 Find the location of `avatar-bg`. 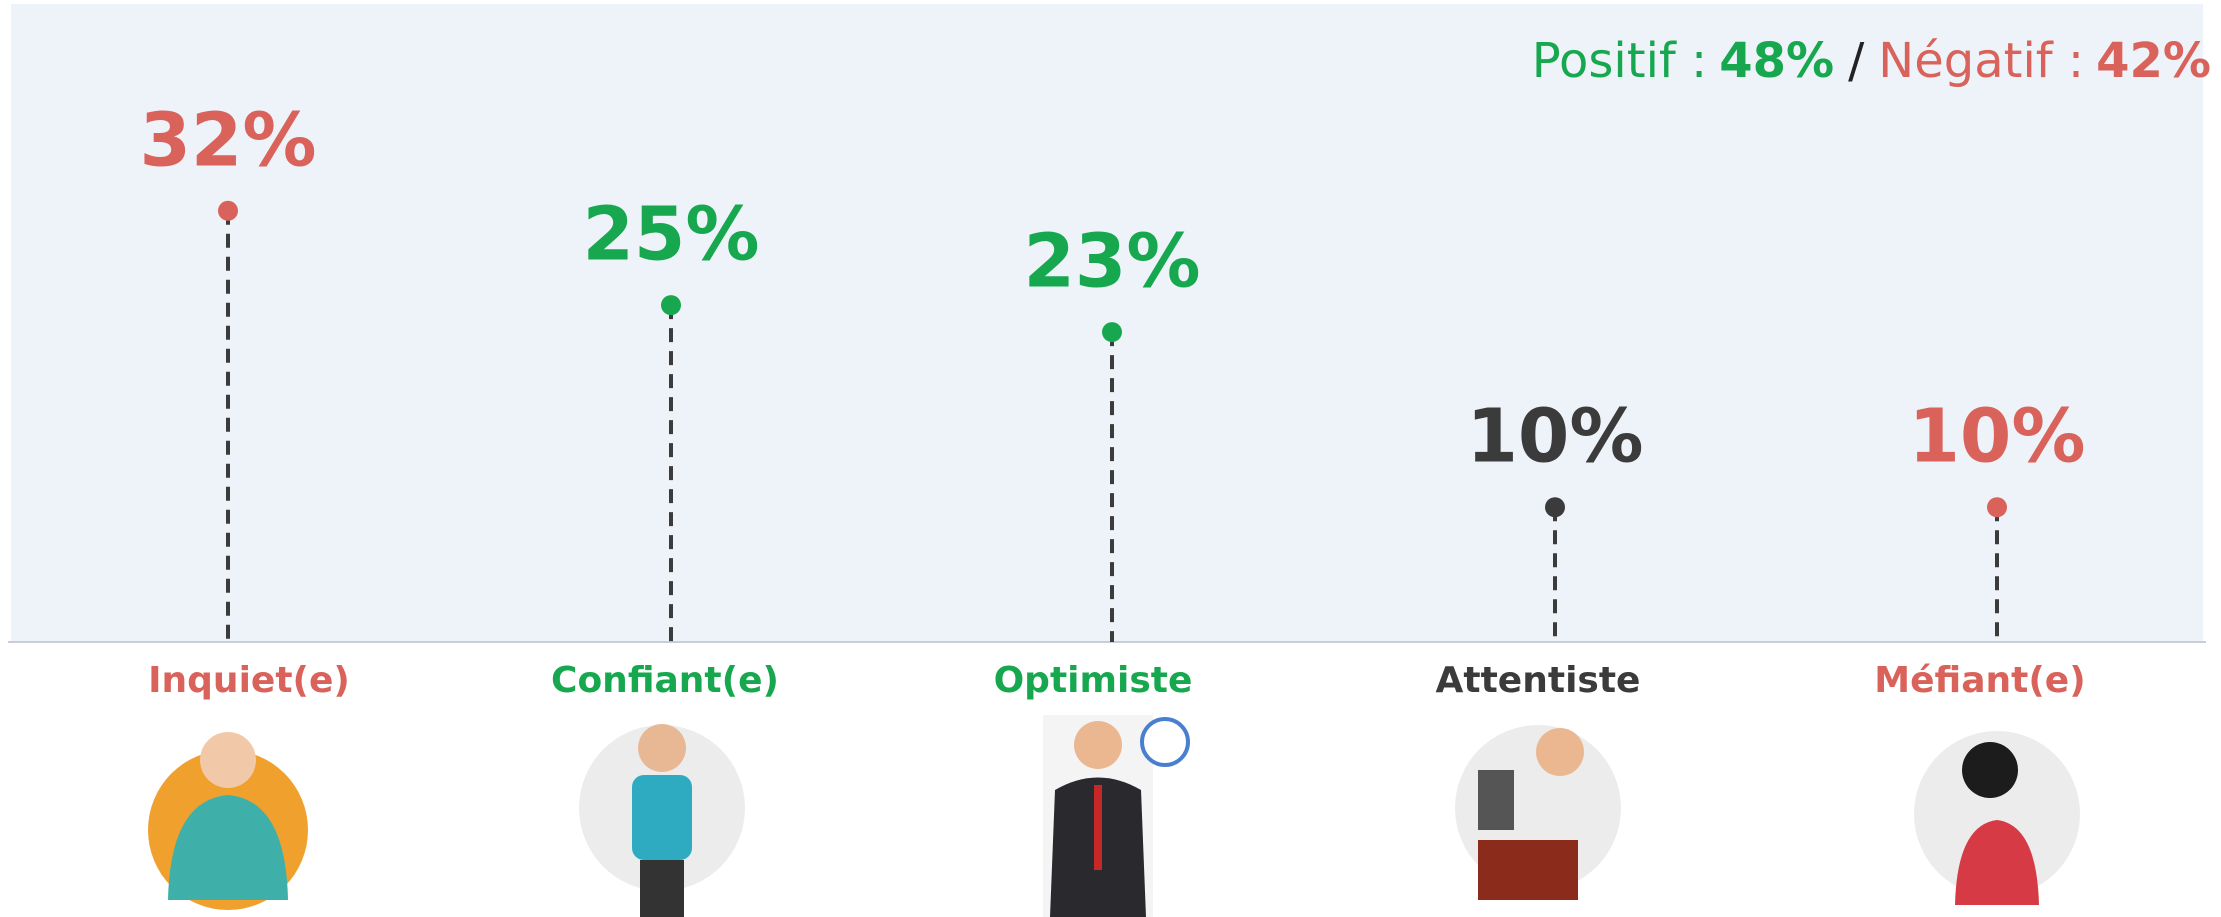

avatar-bg is located at coordinates (1997, 814).